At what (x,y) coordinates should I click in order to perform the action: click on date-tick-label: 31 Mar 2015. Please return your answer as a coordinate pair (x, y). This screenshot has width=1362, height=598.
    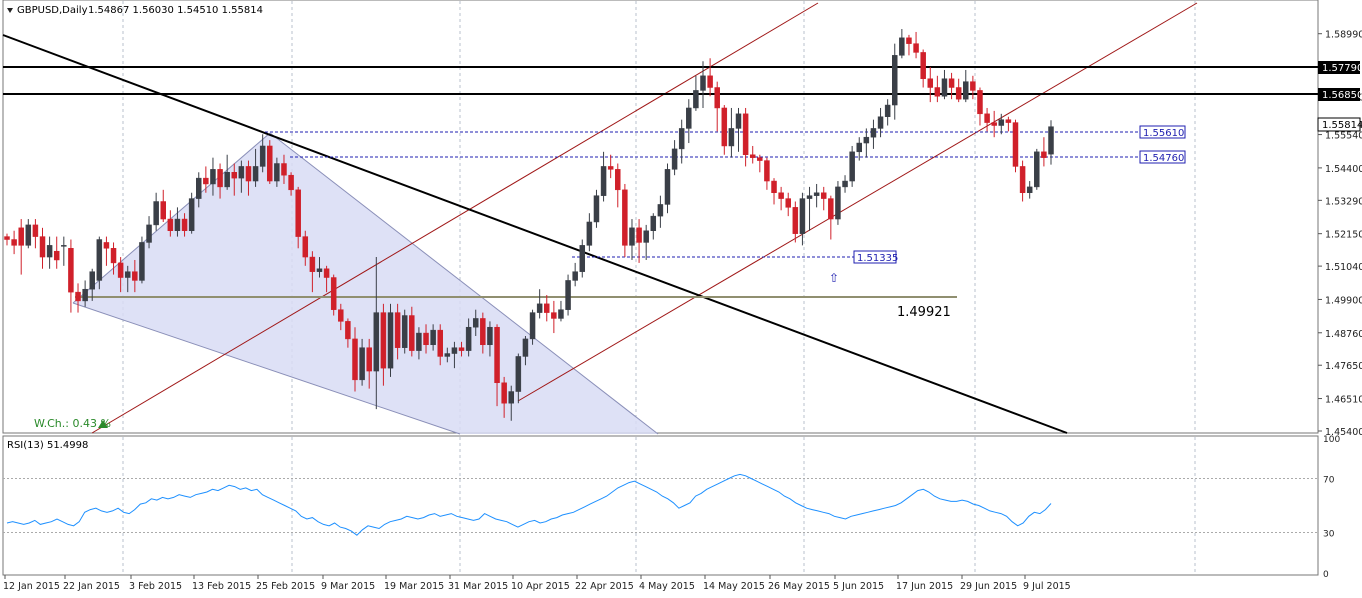
    Looking at the image, I should click on (478, 586).